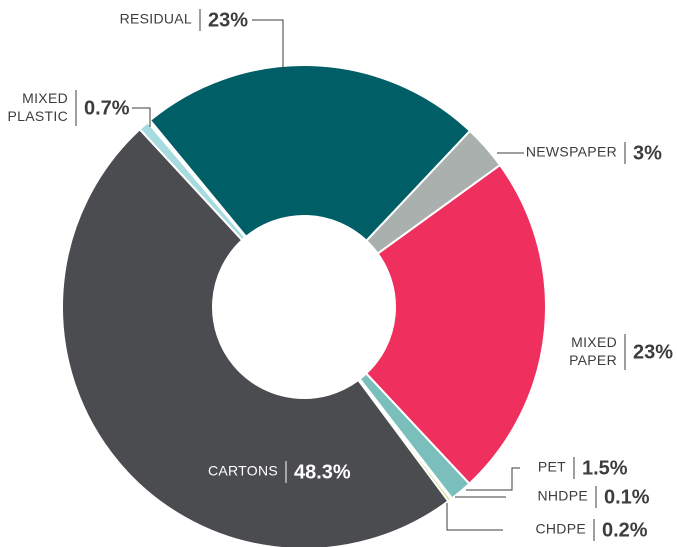 This screenshot has width=677, height=547. Describe the element at coordinates (605, 468) in the screenshot. I see `value-label: 1.5%` at that location.